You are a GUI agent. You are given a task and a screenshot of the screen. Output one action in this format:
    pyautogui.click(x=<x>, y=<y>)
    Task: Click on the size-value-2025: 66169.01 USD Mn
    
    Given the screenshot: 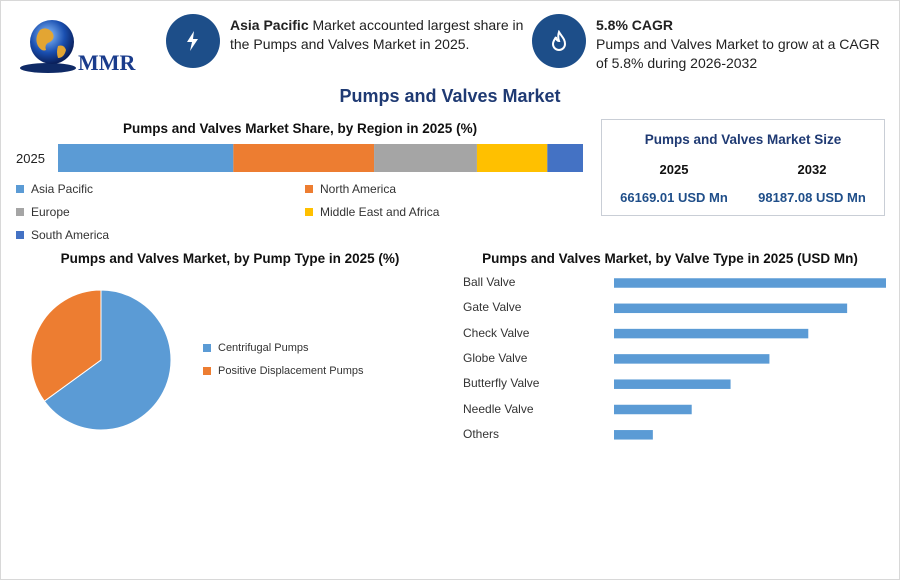 What is the action you would take?
    pyautogui.click(x=674, y=197)
    